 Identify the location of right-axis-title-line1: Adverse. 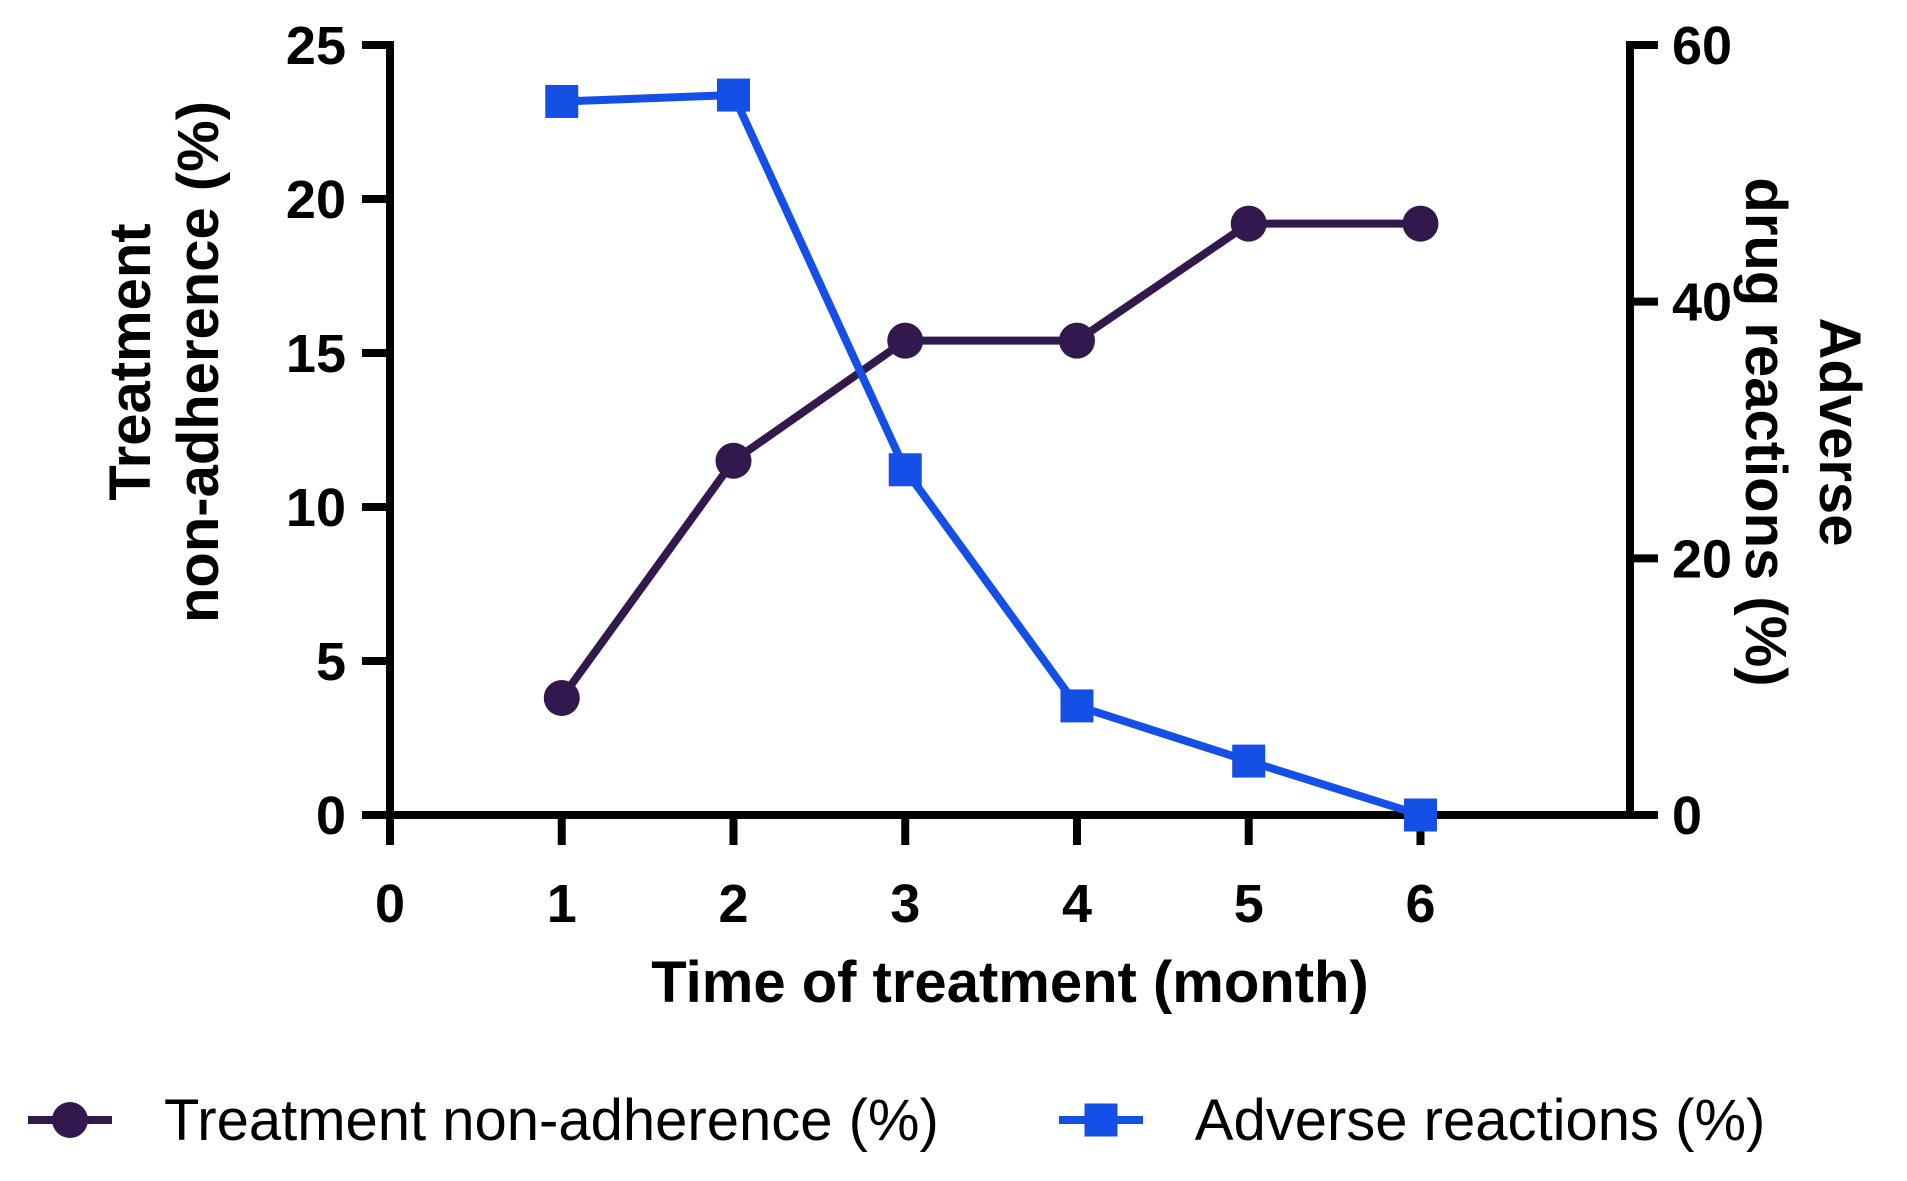
(1839, 432).